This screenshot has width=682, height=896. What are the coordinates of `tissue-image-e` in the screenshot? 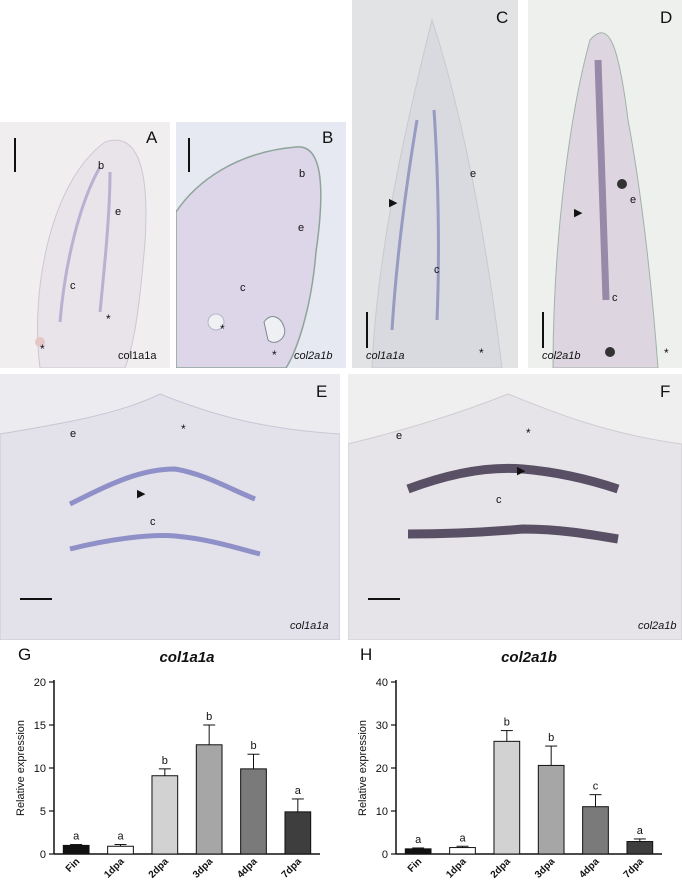 It's located at (170, 507).